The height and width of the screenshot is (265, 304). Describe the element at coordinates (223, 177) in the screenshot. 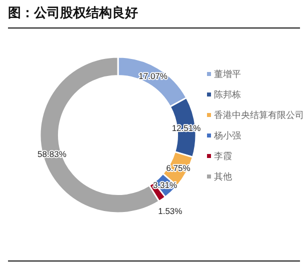

I see `legend-label: 其他` at that location.